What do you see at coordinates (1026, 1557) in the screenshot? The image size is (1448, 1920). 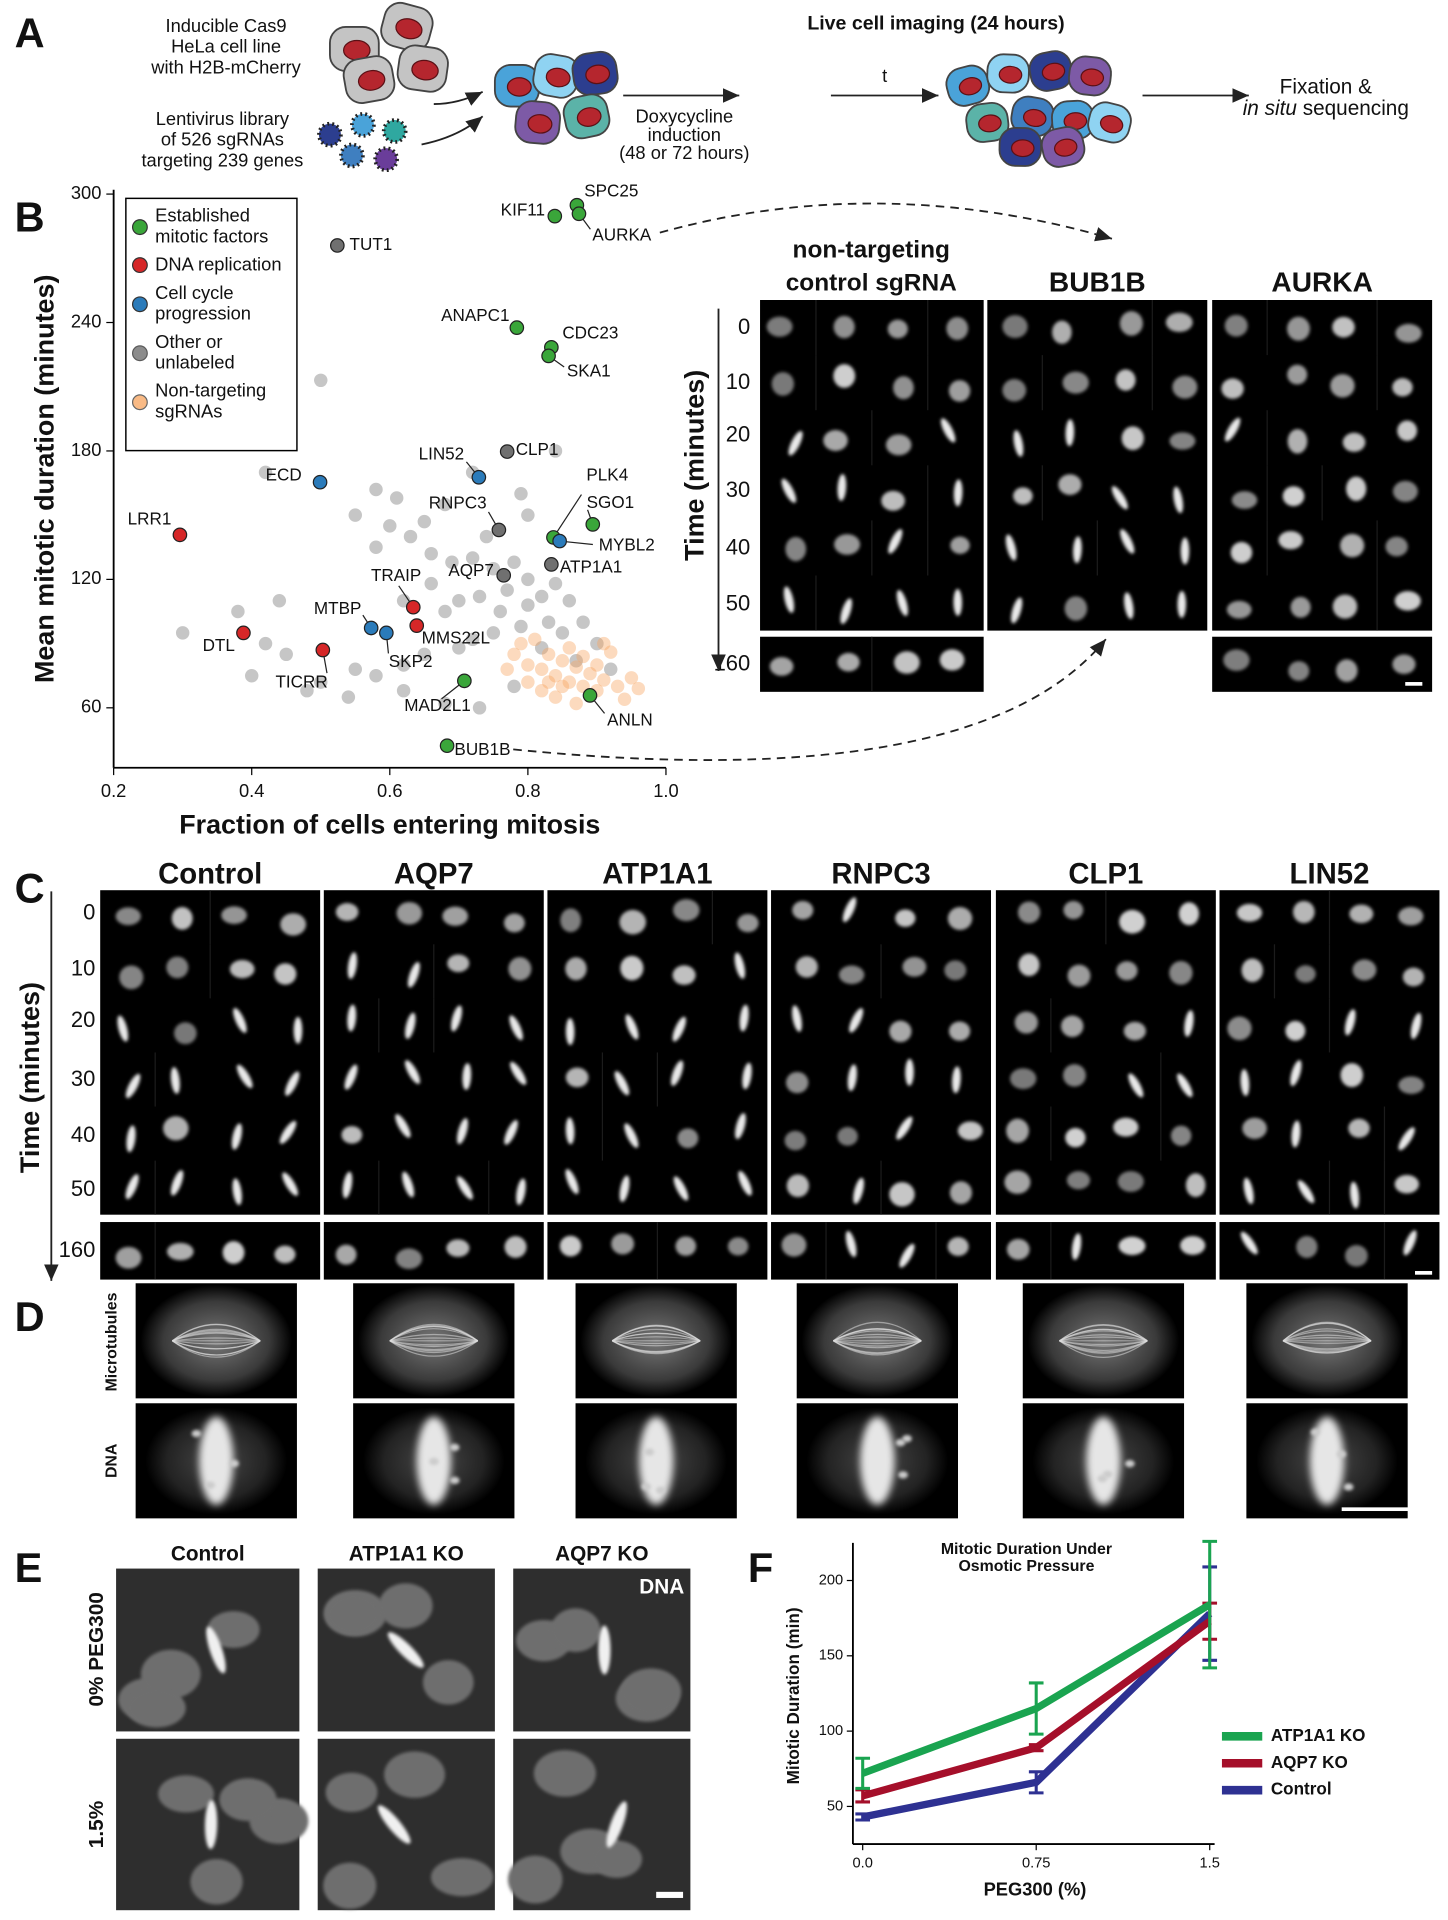 I see `chart-title: Mitotic Duration Under Osmotic Pressure` at bounding box center [1026, 1557].